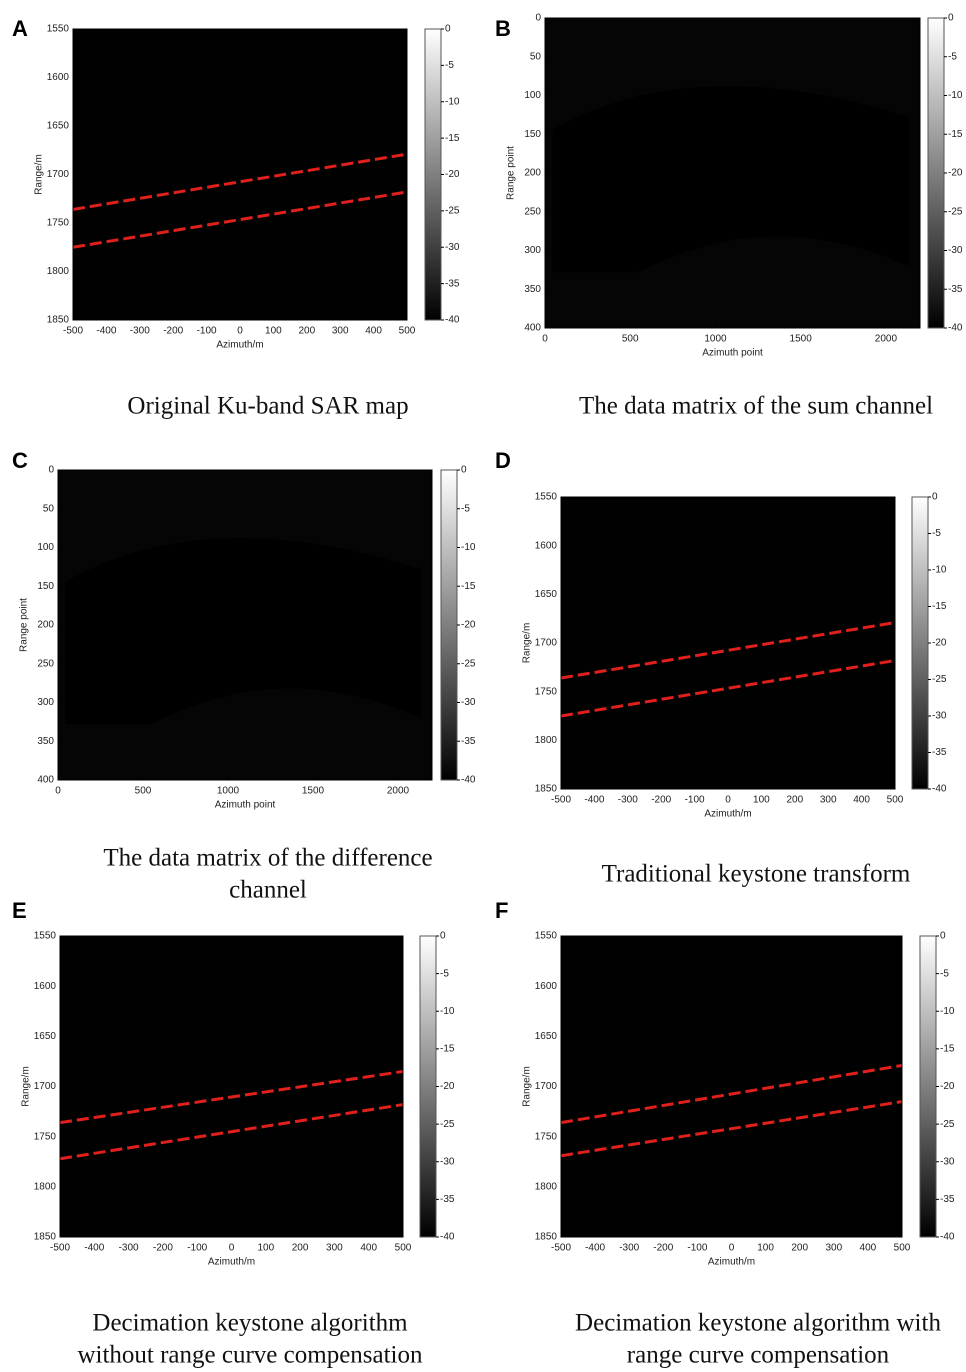 This screenshot has height=1372, width=966. I want to click on panel-label: C, so click(20, 460).